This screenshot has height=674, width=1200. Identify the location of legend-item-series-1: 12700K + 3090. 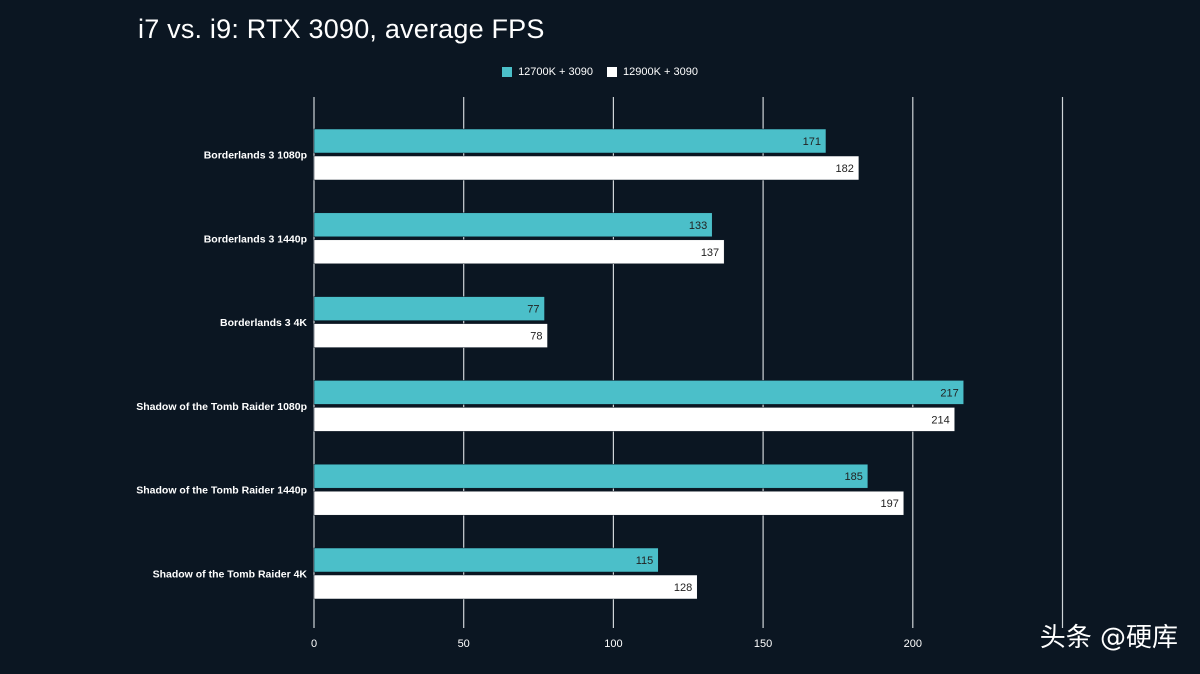
(547, 72).